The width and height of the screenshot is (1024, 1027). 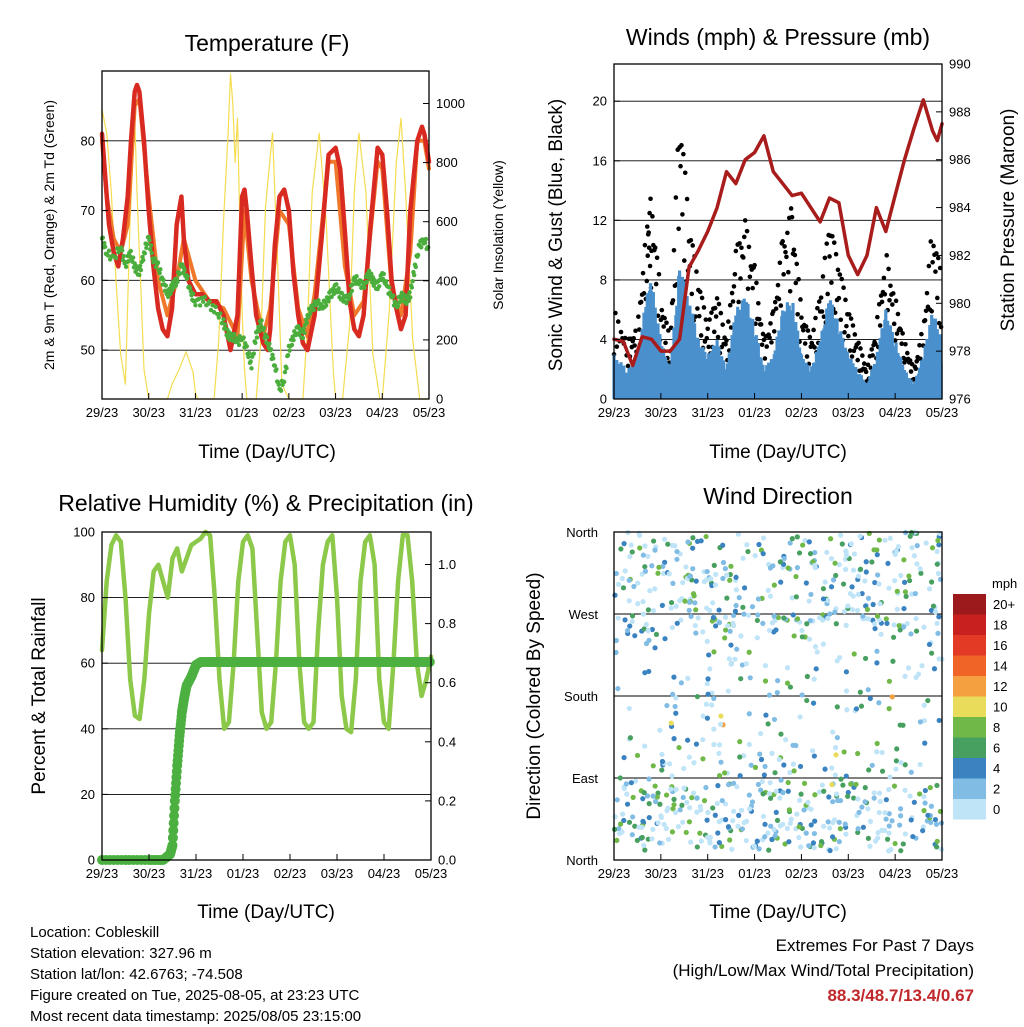 What do you see at coordinates (900, 995) in the screenshot?
I see `extremes-values: 88.3/48.7/13.4/0.67` at bounding box center [900, 995].